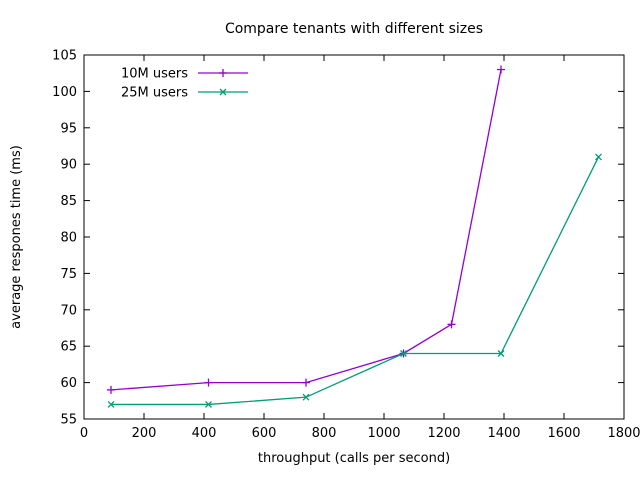 This screenshot has height=480, width=640. I want to click on y-tick-label: 75, so click(68, 274).